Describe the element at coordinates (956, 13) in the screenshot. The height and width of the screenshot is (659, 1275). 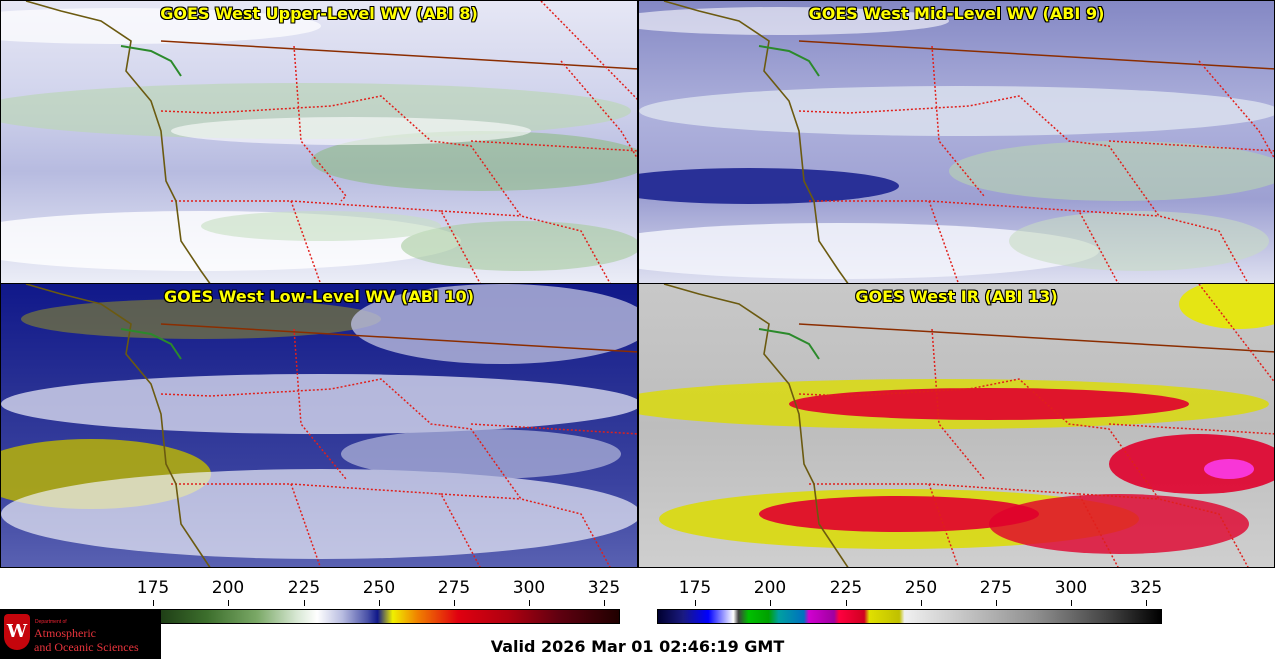
I see `panel-title: GOES West Mid-Level WV (ABI 9)` at that location.